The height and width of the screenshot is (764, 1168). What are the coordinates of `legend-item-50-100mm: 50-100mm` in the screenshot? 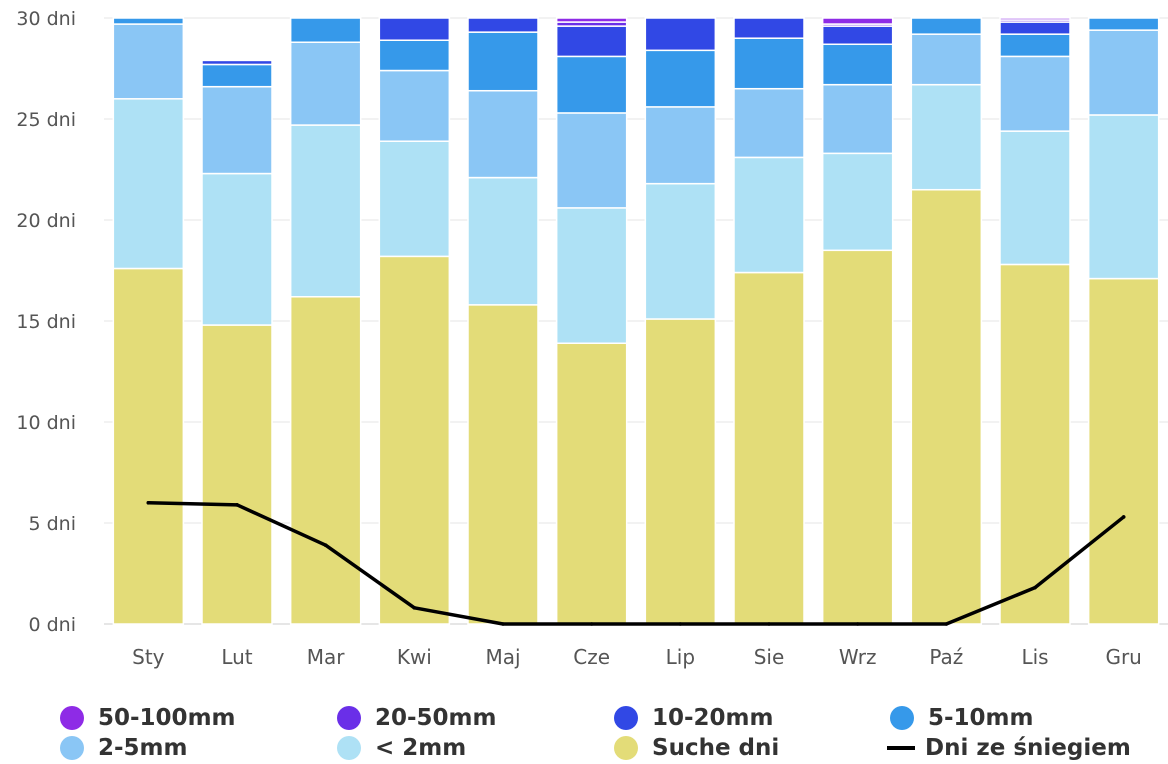 It's located at (148, 718).